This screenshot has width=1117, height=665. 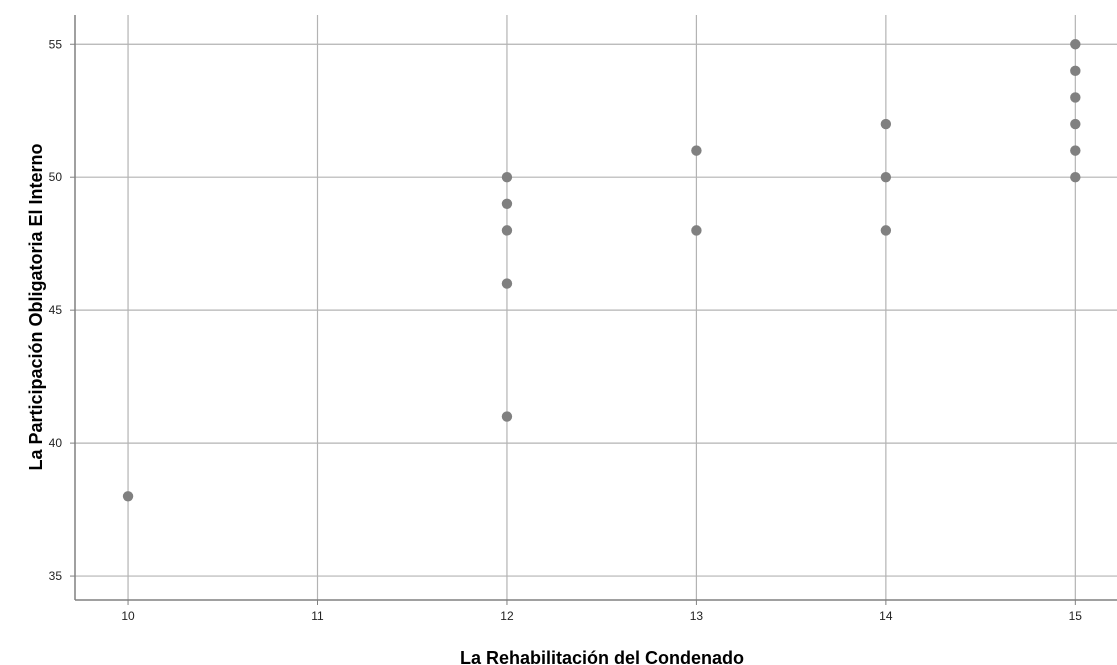 What do you see at coordinates (56, 177) in the screenshot?
I see `y-tick-label: 50` at bounding box center [56, 177].